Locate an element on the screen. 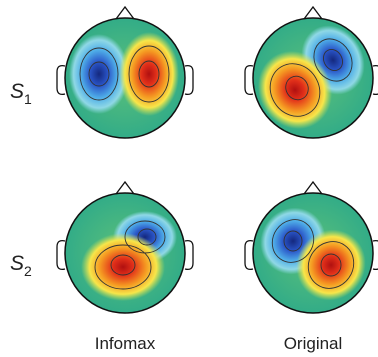 The height and width of the screenshot is (357, 378). row-label-s1: S1 is located at coordinates (21, 93).